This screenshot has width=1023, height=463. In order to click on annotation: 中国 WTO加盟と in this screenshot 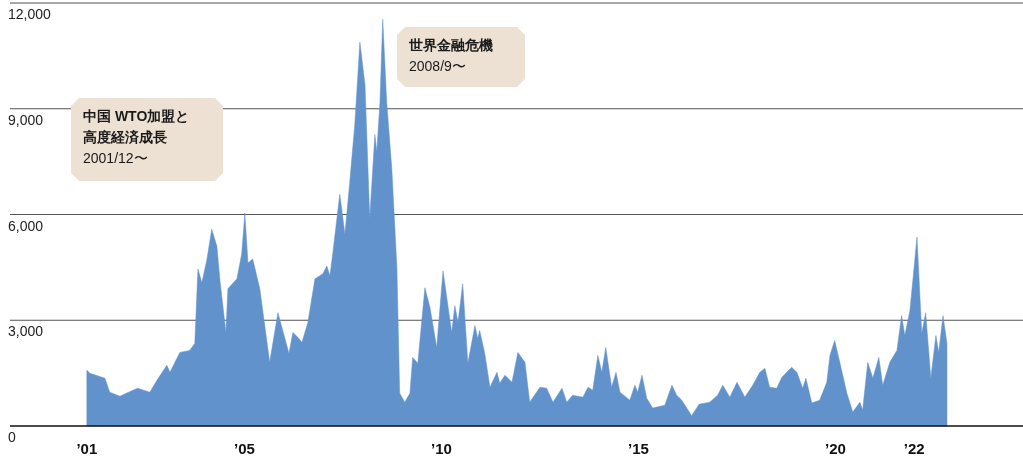, I will do `click(136, 116)`.